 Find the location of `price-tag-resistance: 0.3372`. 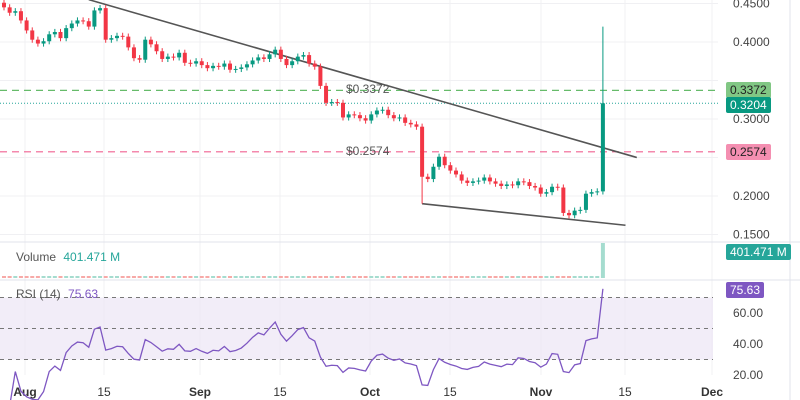

price-tag-resistance: 0.3372 is located at coordinates (748, 90).